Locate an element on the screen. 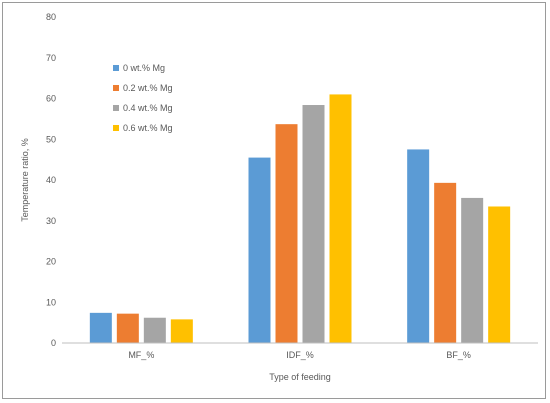 The height and width of the screenshot is (403, 550). y-axis-title: Temperature ratio, % is located at coordinates (25, 180).